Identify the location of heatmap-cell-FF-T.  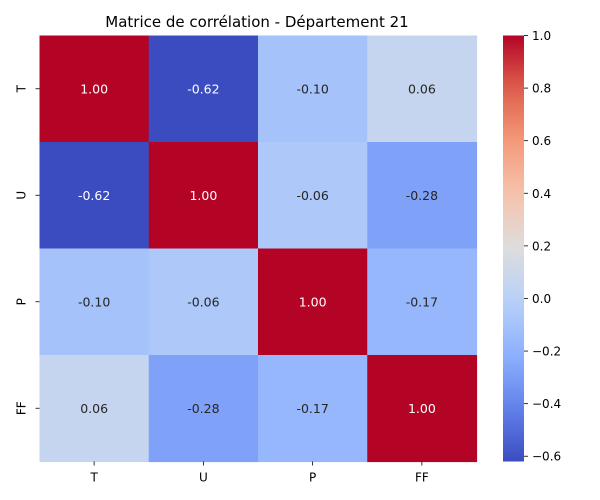
(94, 409).